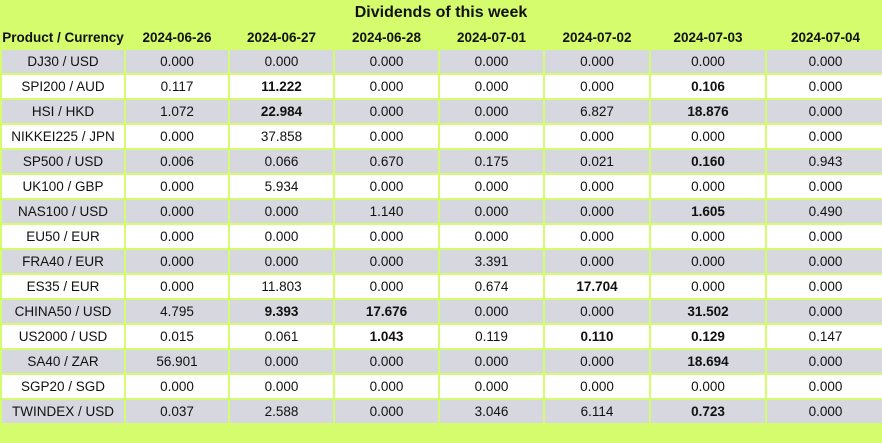 This screenshot has height=443, width=882. I want to click on dividend-value-cell: 0.006, so click(177, 161).